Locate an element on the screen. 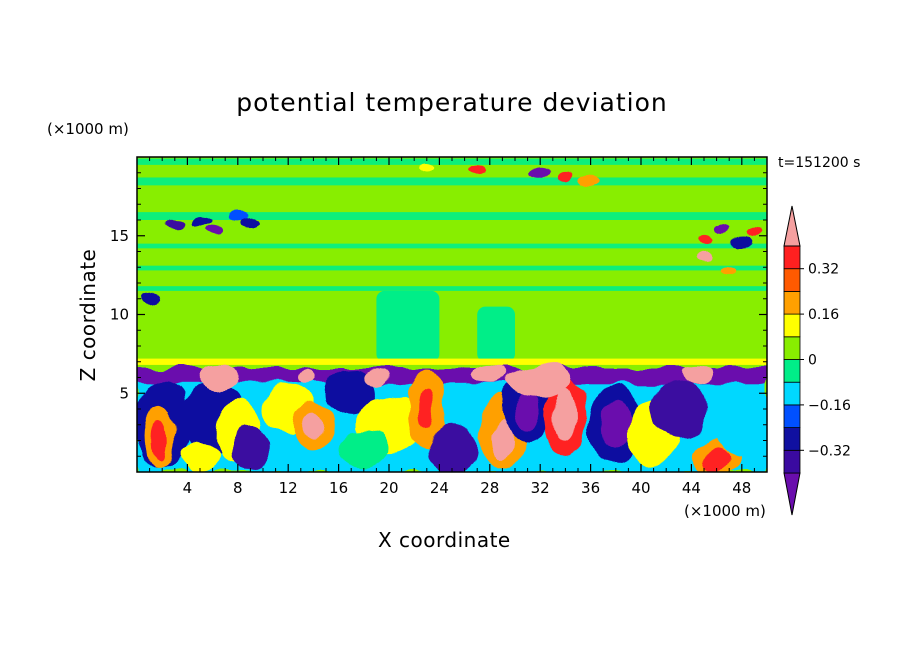 The image size is (904, 654). inversion-line is located at coordinates (452, 361).